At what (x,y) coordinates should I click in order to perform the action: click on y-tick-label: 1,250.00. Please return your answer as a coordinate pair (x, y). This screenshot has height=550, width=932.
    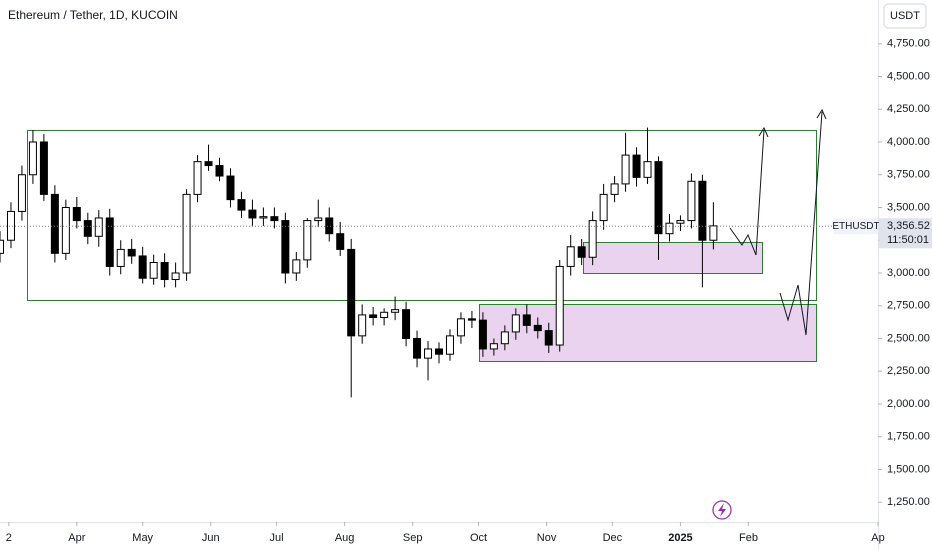
    Looking at the image, I should click on (908, 502).